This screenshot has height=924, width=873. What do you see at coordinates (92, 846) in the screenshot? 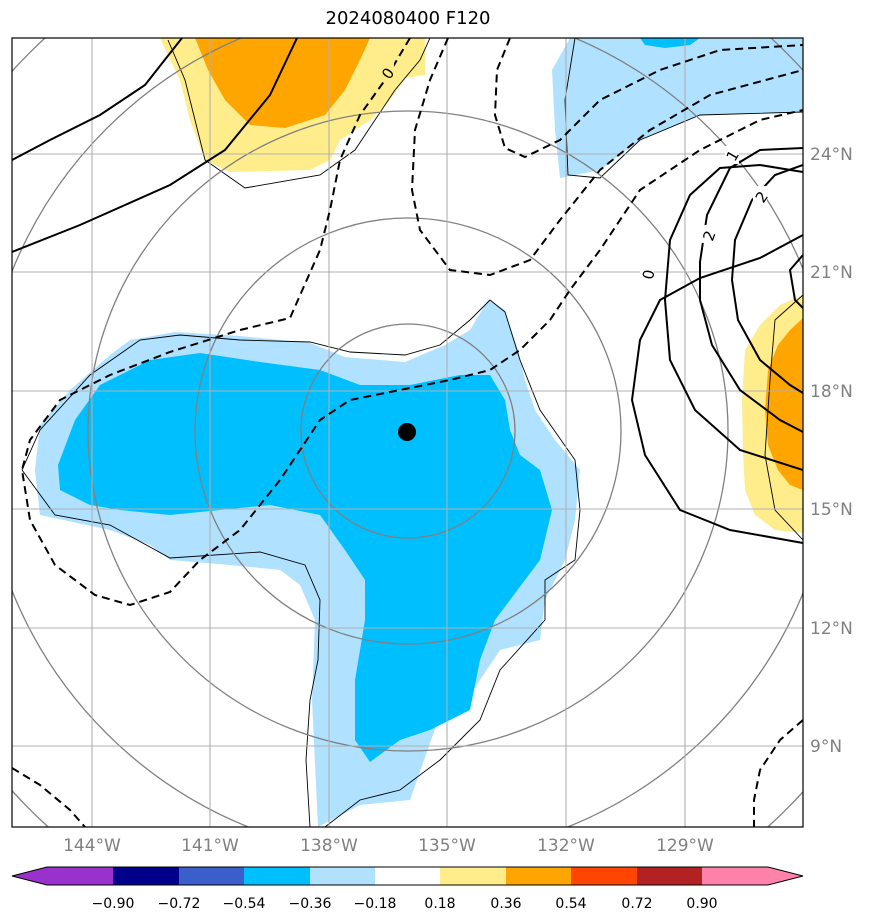
I see `lon-tick-label: 144°W` at bounding box center [92, 846].